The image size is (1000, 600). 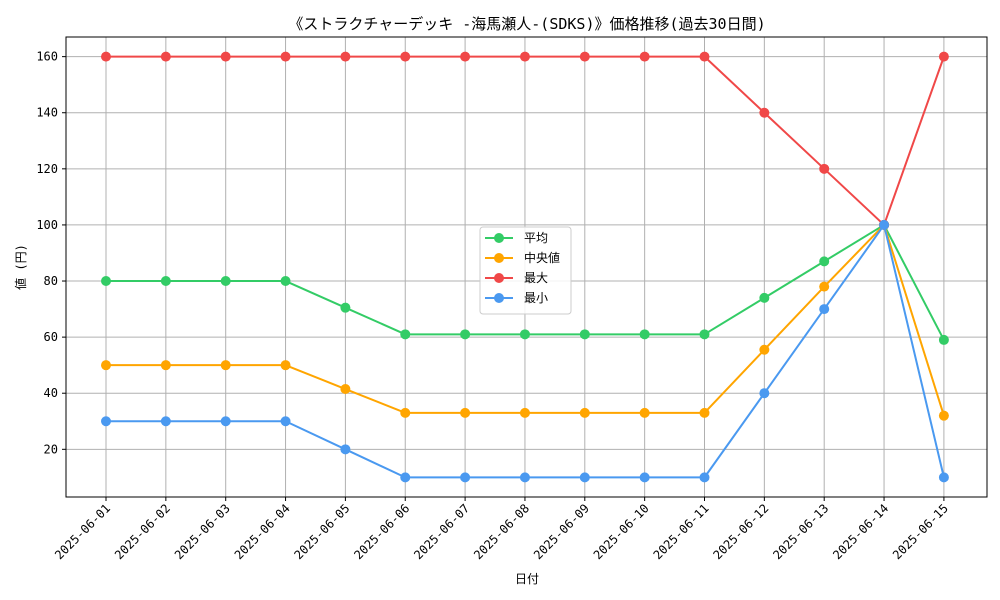 I want to click on x-tick-label: 2025-06-01, so click(x=82, y=531).